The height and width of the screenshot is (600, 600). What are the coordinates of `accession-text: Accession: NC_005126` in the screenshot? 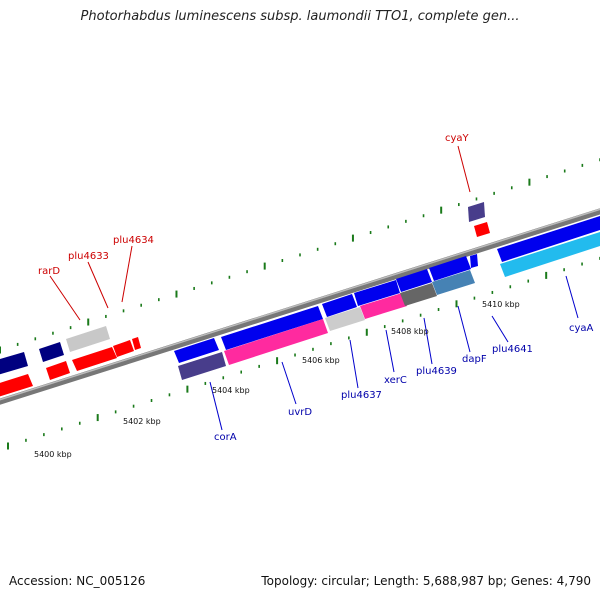 It's located at (77, 581).